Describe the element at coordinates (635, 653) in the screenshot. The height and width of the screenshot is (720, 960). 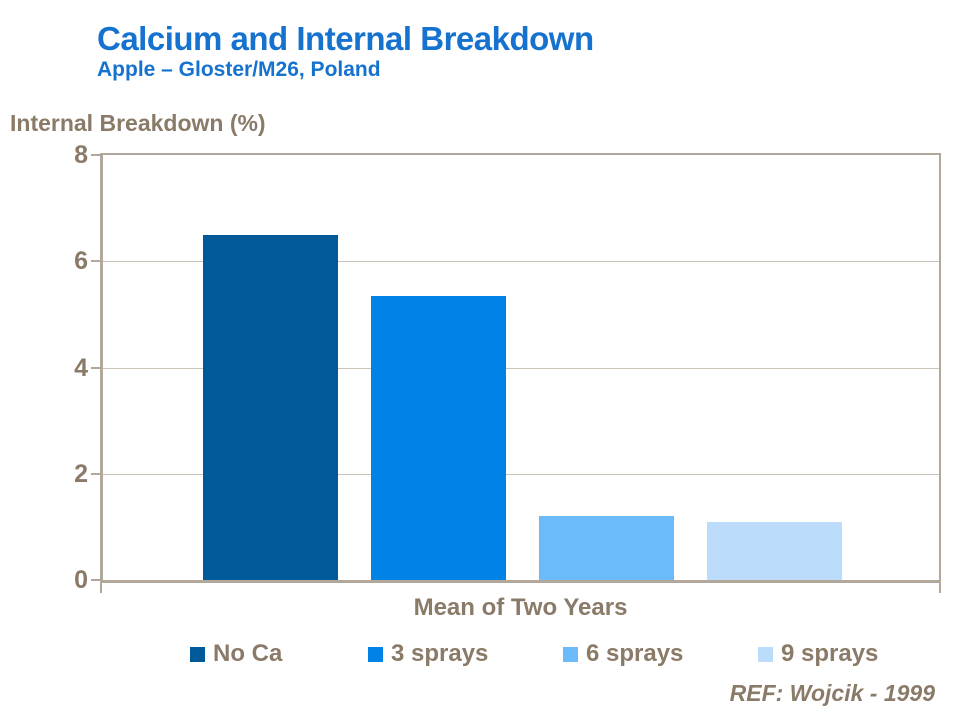
I see `legend-label: 6 sprays` at that location.